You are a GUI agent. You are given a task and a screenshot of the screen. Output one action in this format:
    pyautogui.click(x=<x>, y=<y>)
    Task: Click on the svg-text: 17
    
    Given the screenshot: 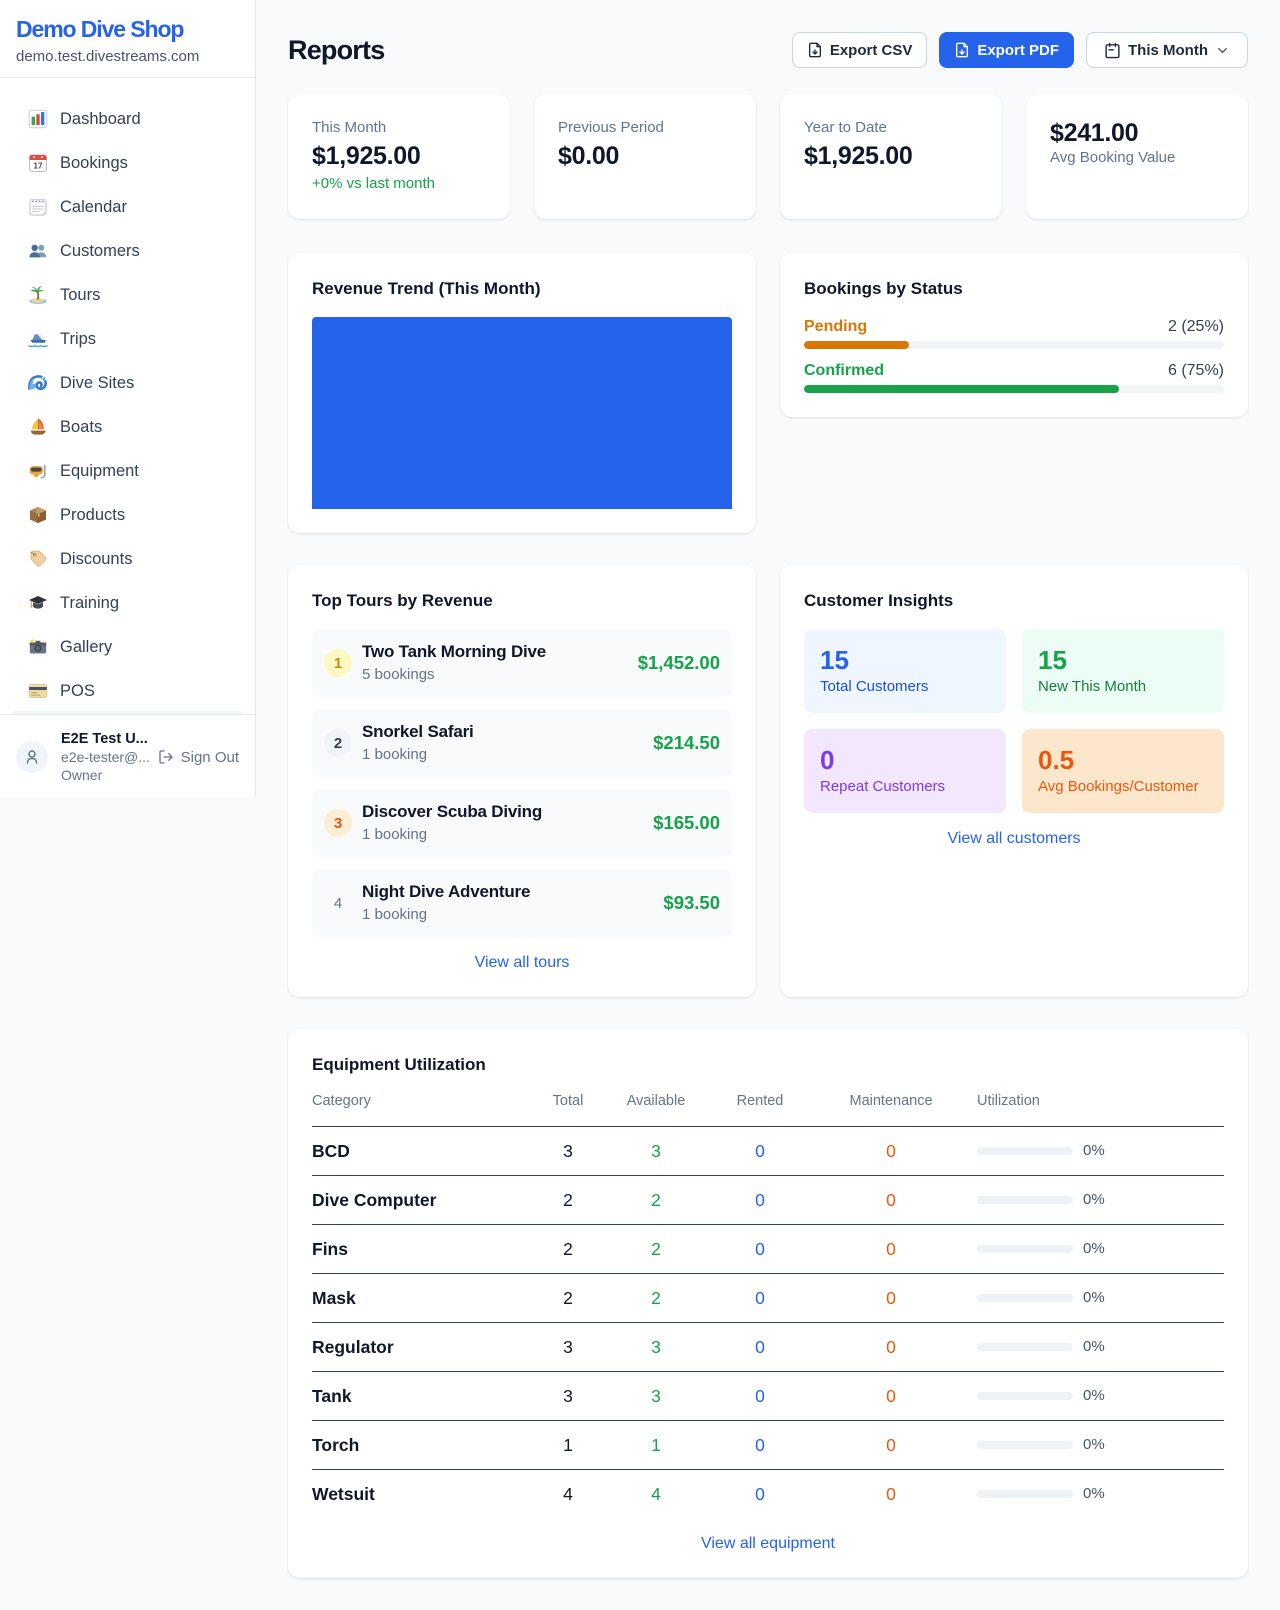 What is the action you would take?
    pyautogui.click(x=38, y=166)
    